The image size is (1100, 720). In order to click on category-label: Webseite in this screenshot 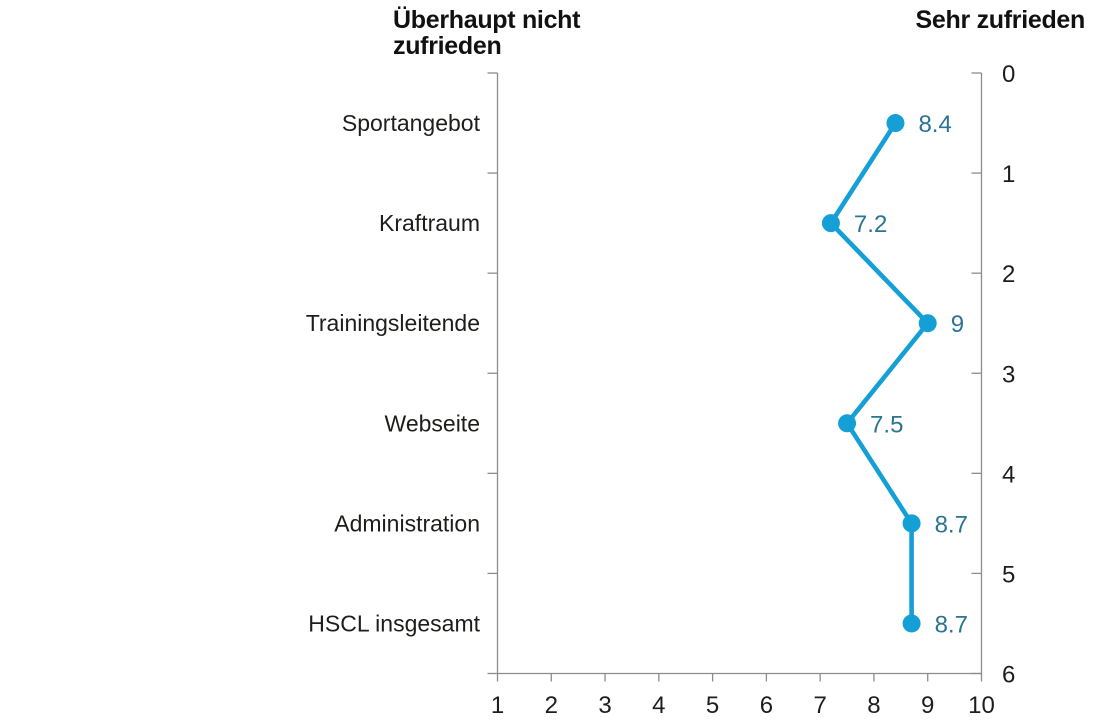, I will do `click(432, 423)`.